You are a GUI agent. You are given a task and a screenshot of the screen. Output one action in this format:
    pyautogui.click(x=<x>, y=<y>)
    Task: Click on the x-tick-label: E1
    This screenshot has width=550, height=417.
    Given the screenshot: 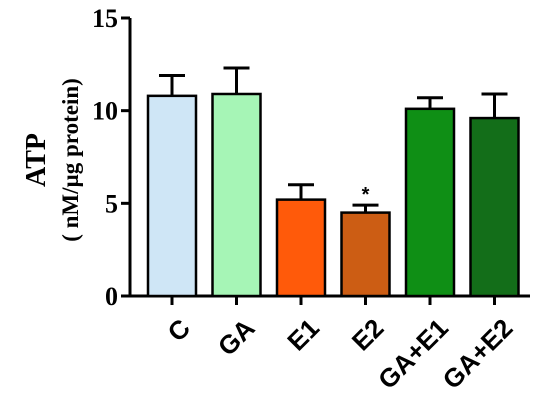 What is the action you would take?
    pyautogui.click(x=303, y=335)
    